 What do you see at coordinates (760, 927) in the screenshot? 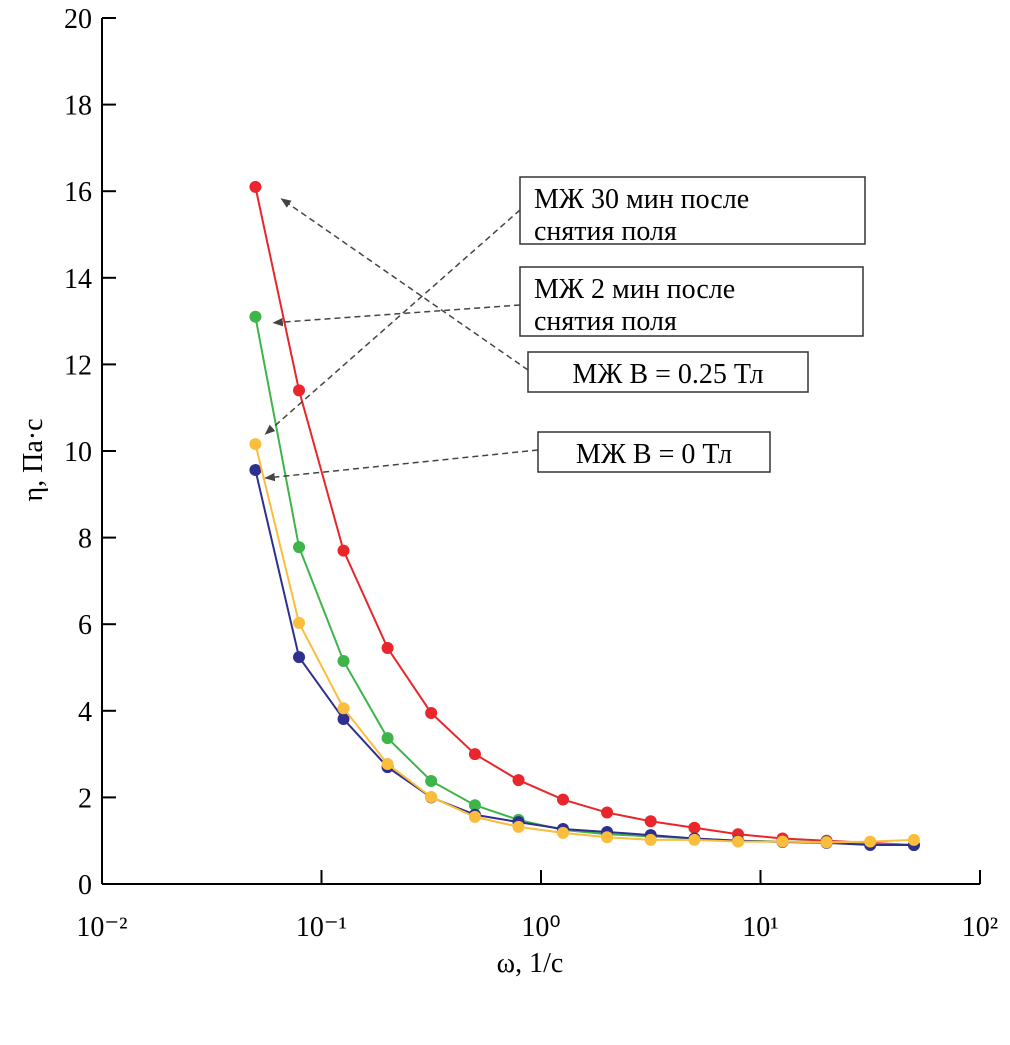
I see `x-tick-label: 10¹` at bounding box center [760, 927].